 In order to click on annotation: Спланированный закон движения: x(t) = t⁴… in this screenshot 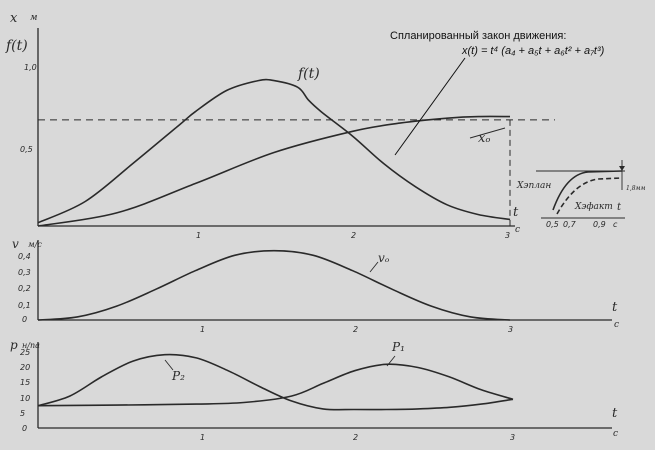, I will do `click(497, 93)`.